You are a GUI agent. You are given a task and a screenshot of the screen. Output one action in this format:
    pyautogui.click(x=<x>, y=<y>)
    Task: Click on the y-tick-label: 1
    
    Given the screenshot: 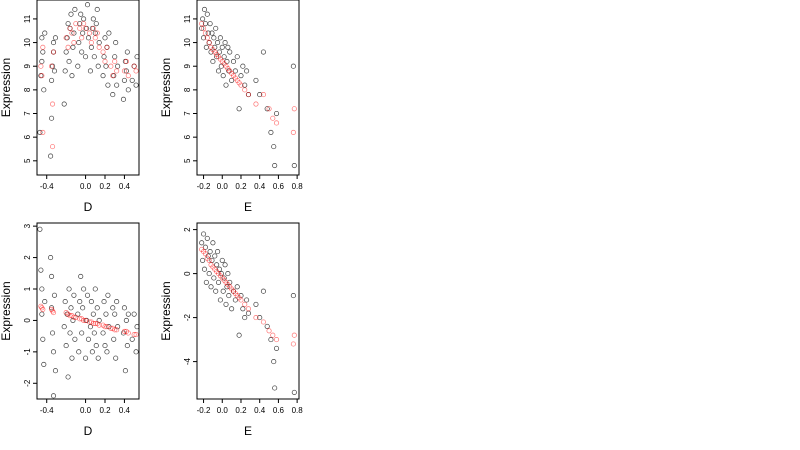 What is the action you would take?
    pyautogui.click(x=27, y=288)
    